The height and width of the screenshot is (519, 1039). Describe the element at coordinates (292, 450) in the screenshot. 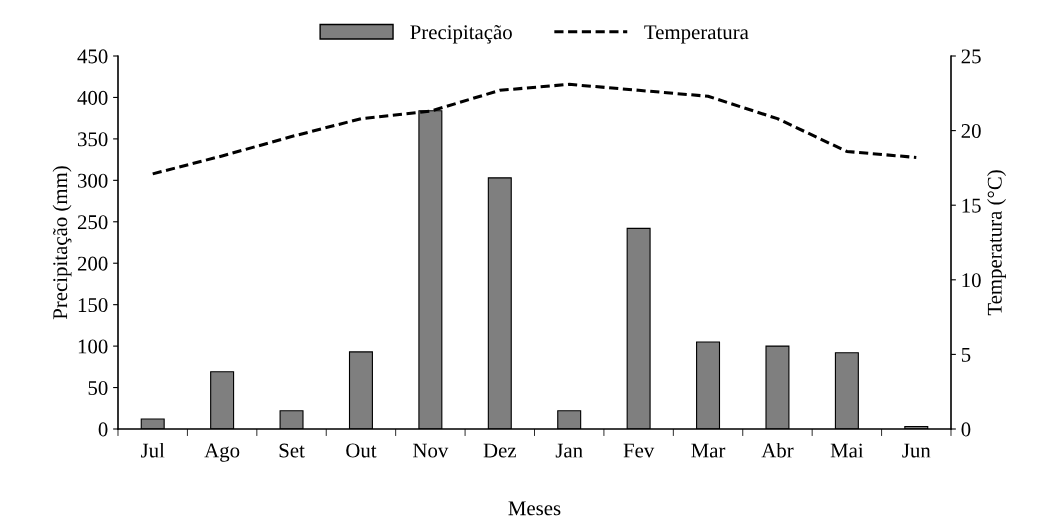

I see `x-tick-label: Set` at that location.